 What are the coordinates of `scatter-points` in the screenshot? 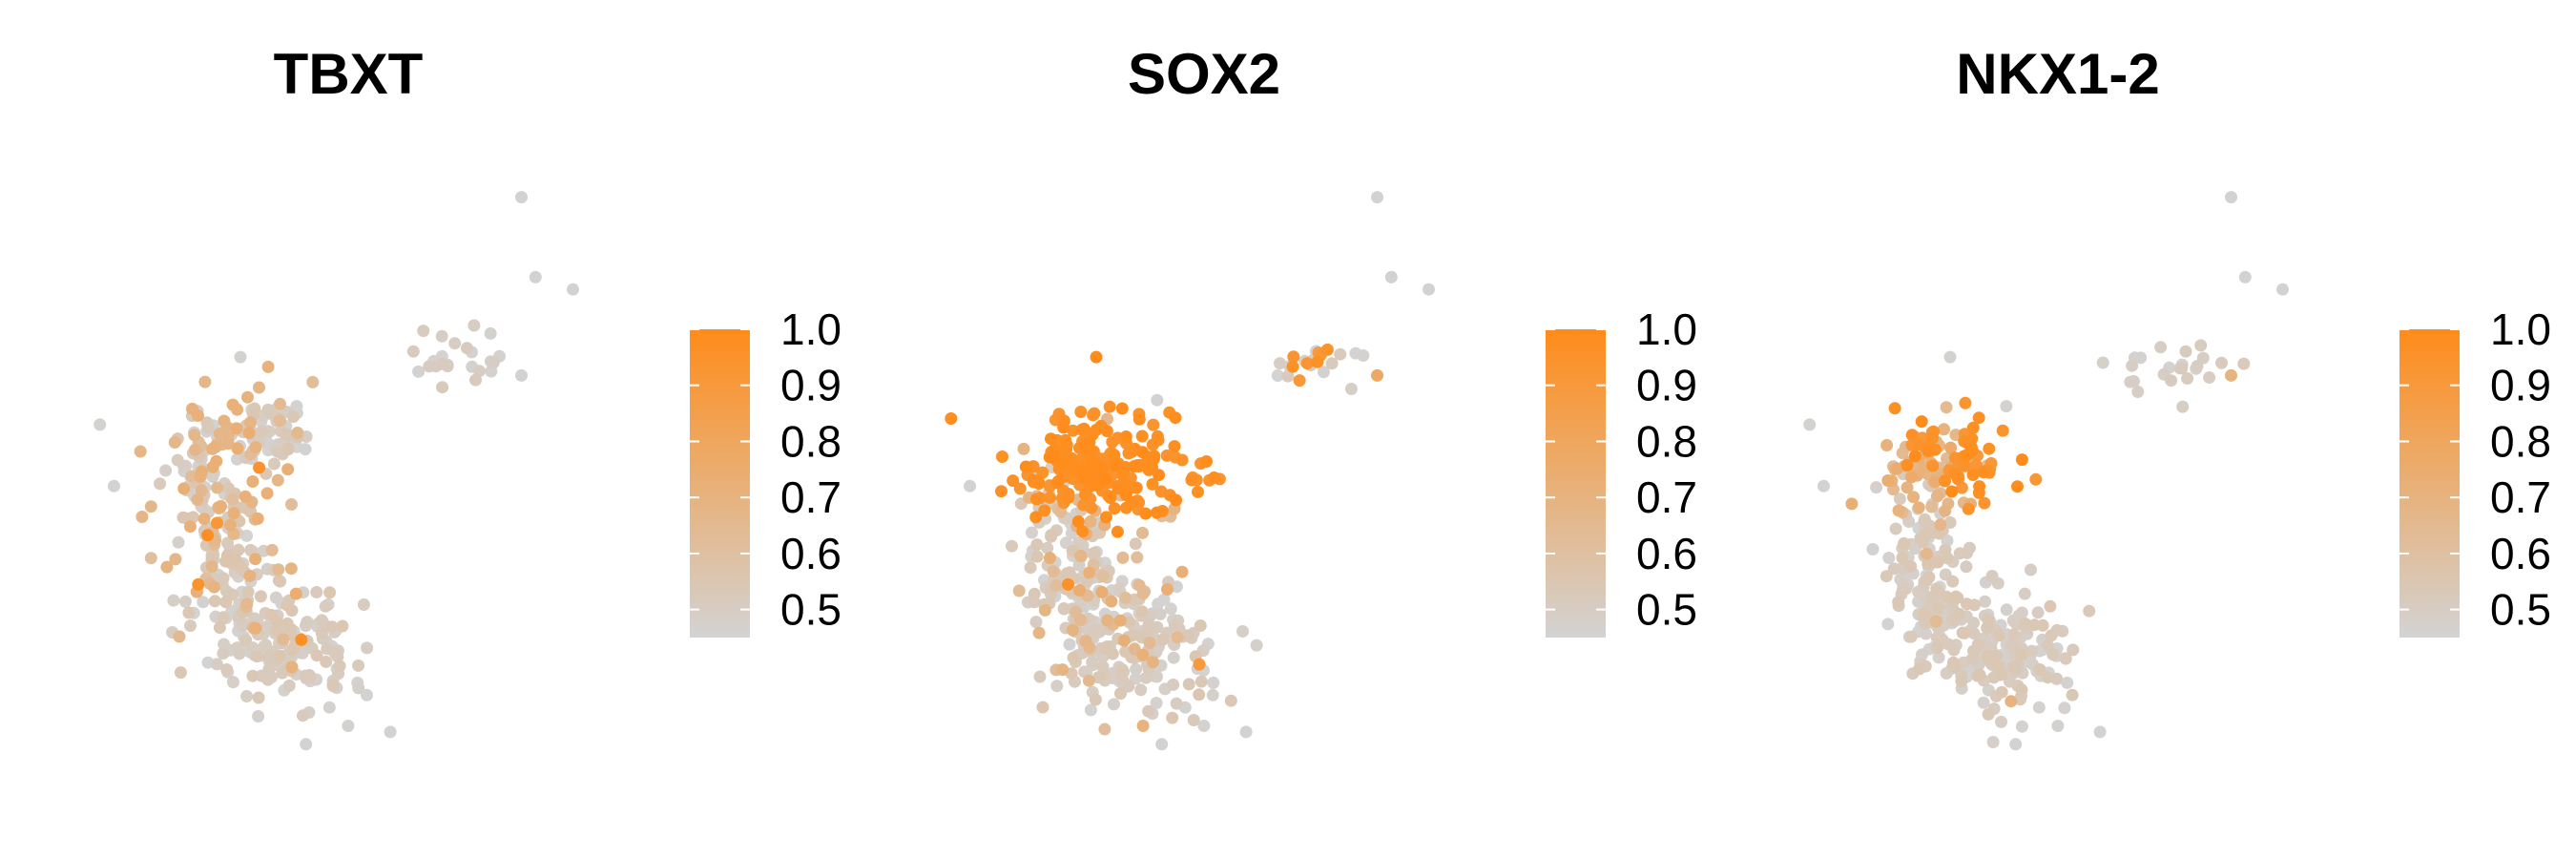 It's located at (1190, 471).